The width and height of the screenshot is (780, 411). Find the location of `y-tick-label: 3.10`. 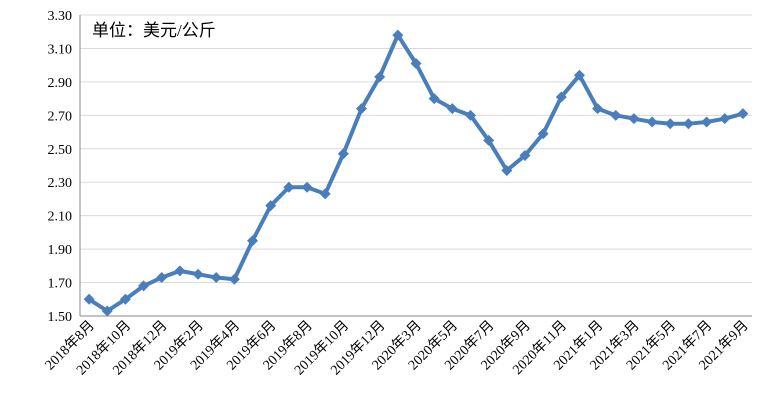

y-tick-label: 3.10 is located at coordinates (60, 49).